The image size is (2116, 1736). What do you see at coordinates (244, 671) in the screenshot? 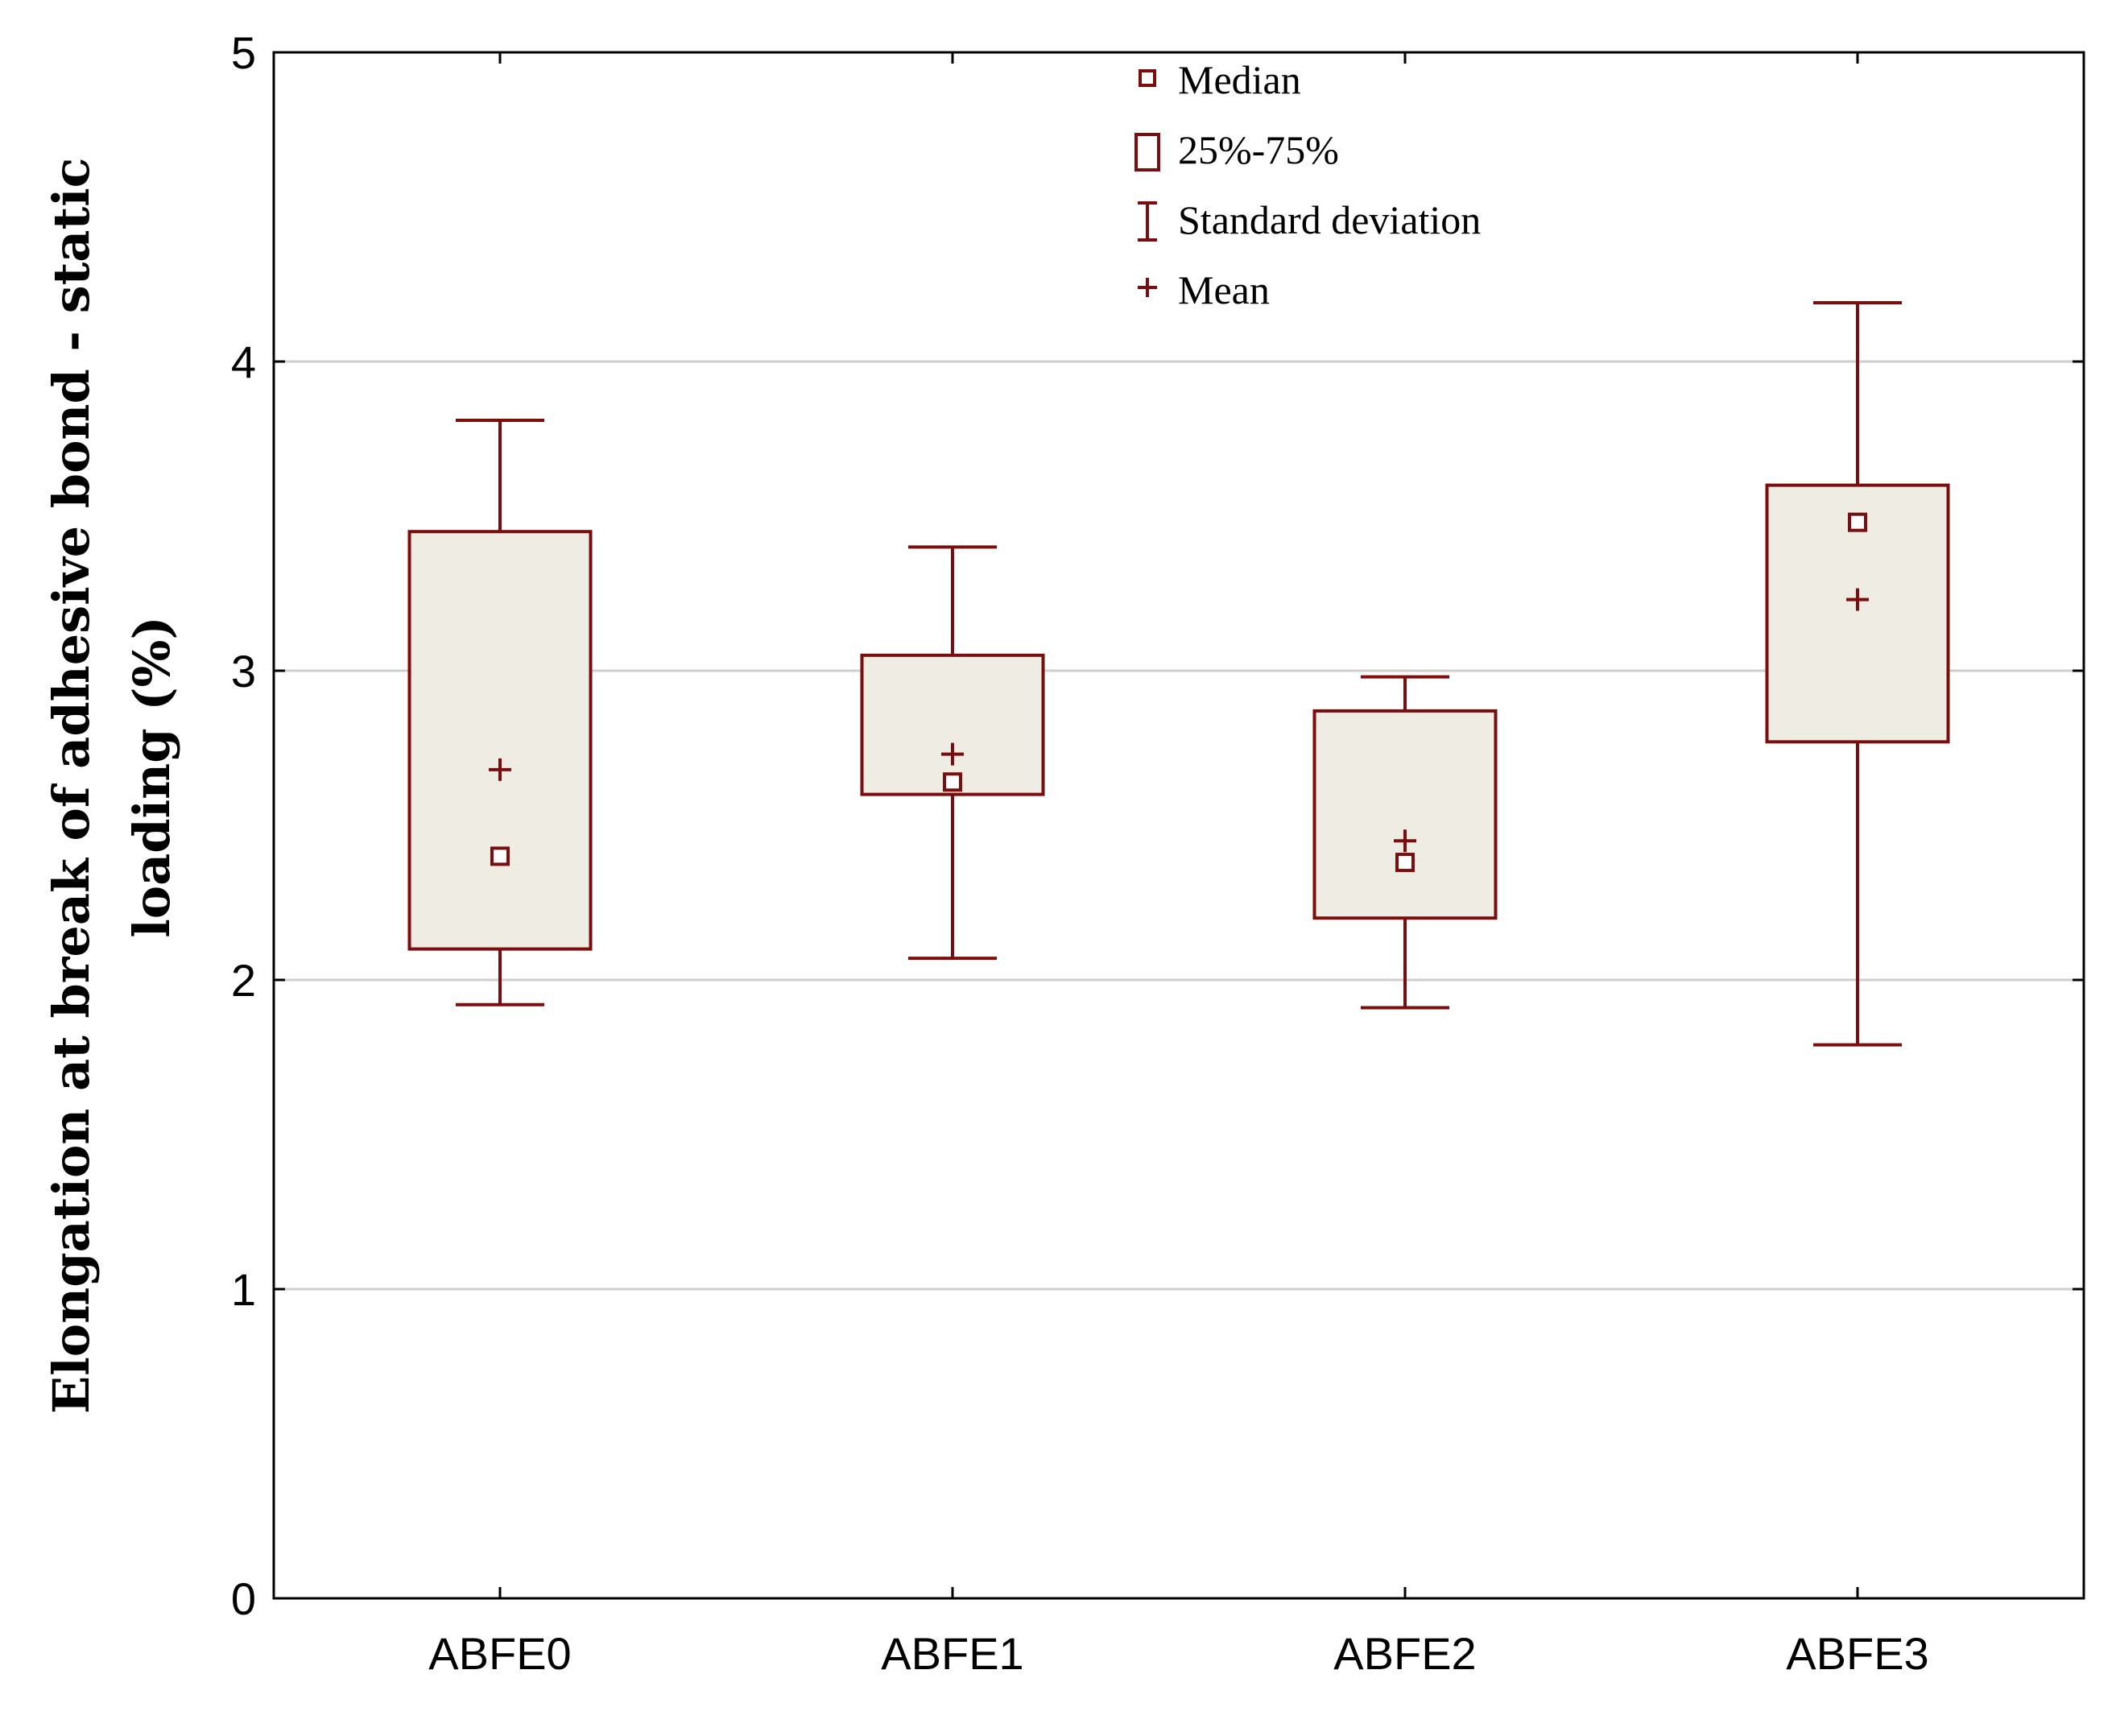
I see `y-tick-label-3: 3` at bounding box center [244, 671].